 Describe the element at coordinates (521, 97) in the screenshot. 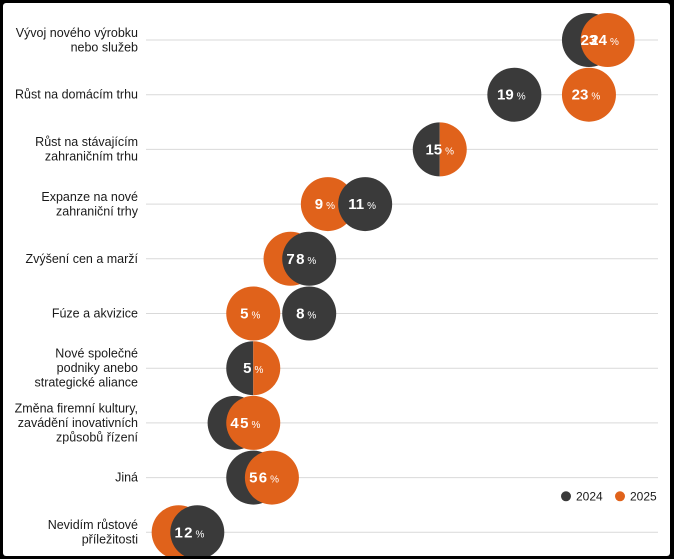

I see `bubble-label-2024-row-1-percent-sign: %` at that location.